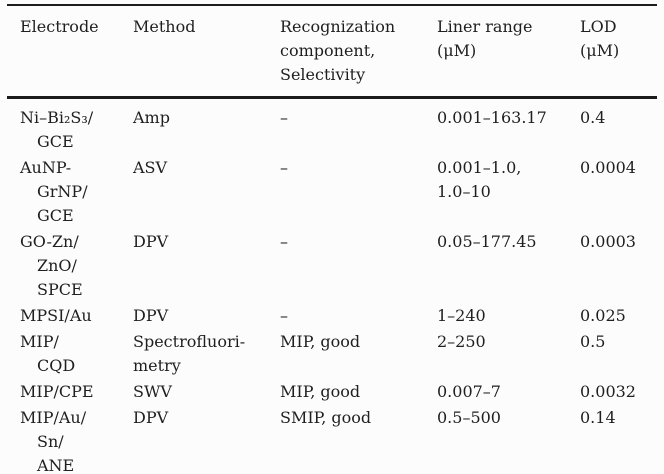 The height and width of the screenshot is (474, 664). I want to click on table-row: MPSI/Au DPV – 1–240 0.025, so click(332, 315).